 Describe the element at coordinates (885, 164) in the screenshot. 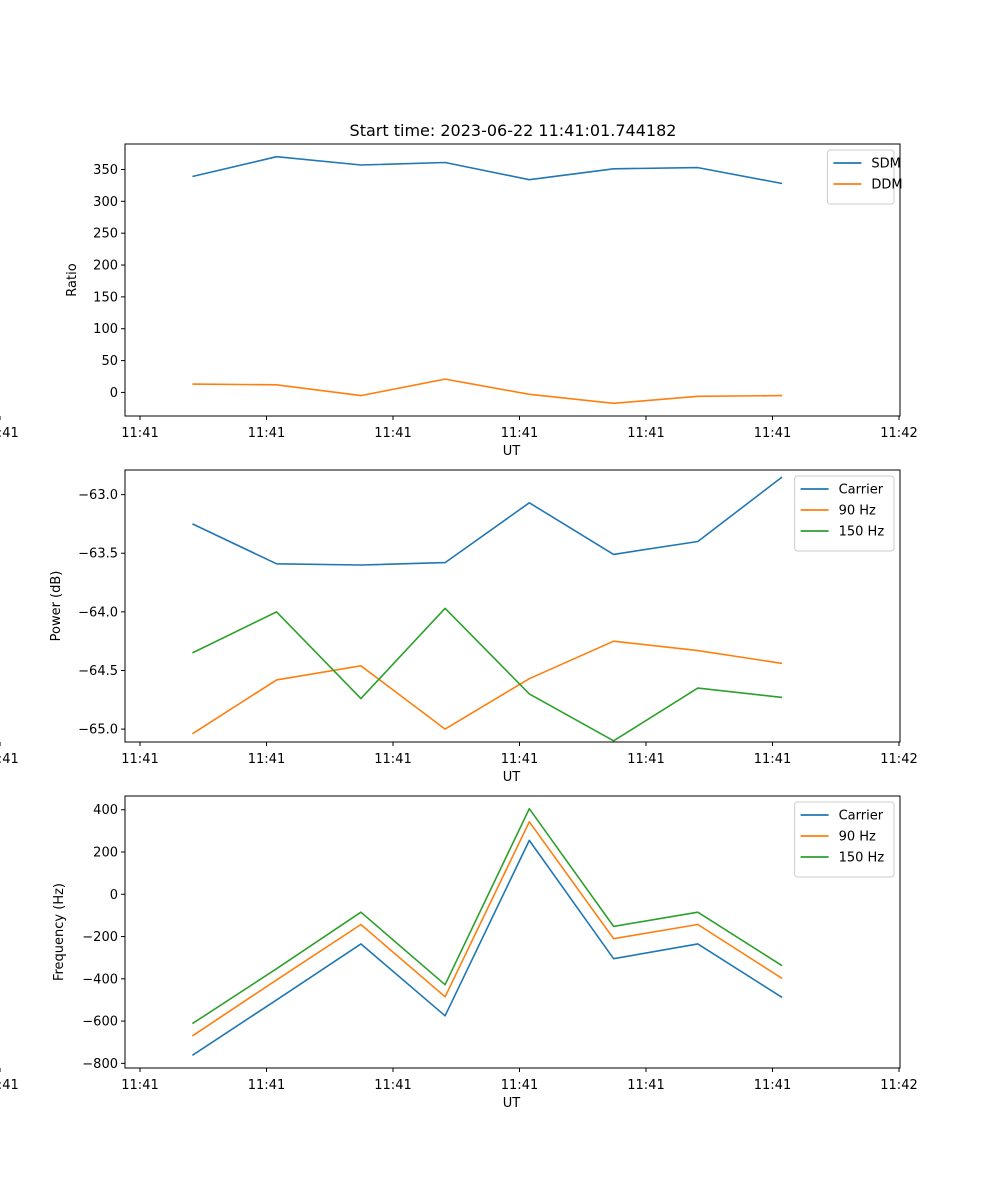

I see `legend-label-sdm: SDM` at that location.